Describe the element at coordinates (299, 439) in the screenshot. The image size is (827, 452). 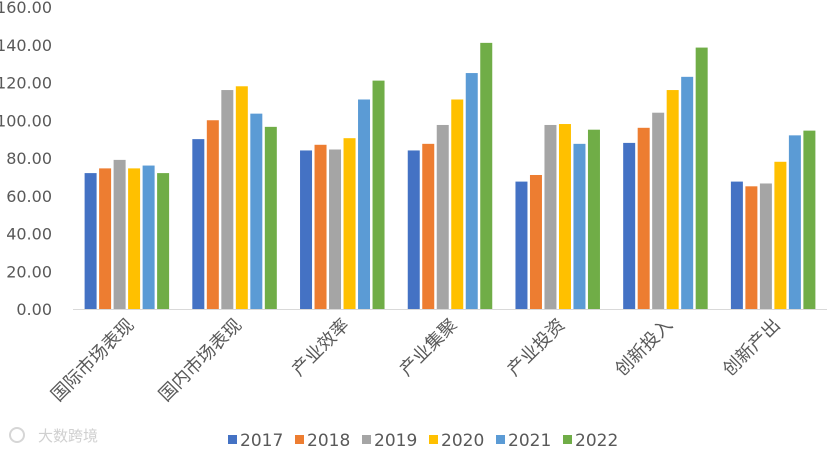
I see `legend-swatch-2018` at that location.